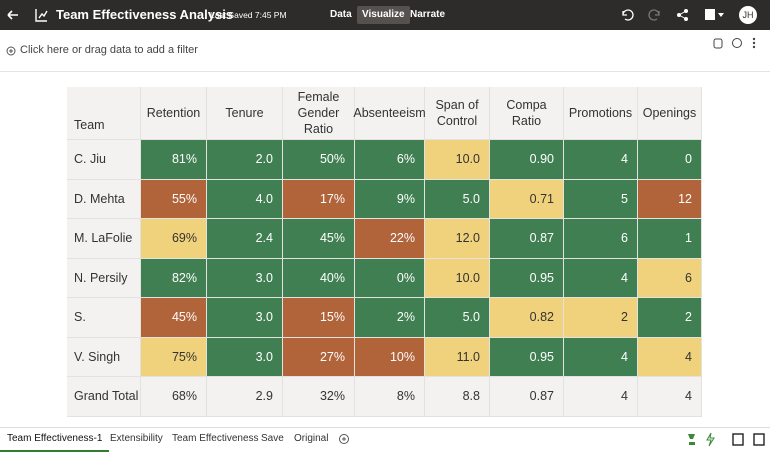  What do you see at coordinates (527, 113) in the screenshot?
I see `column-header: Compa Ratio` at bounding box center [527, 113].